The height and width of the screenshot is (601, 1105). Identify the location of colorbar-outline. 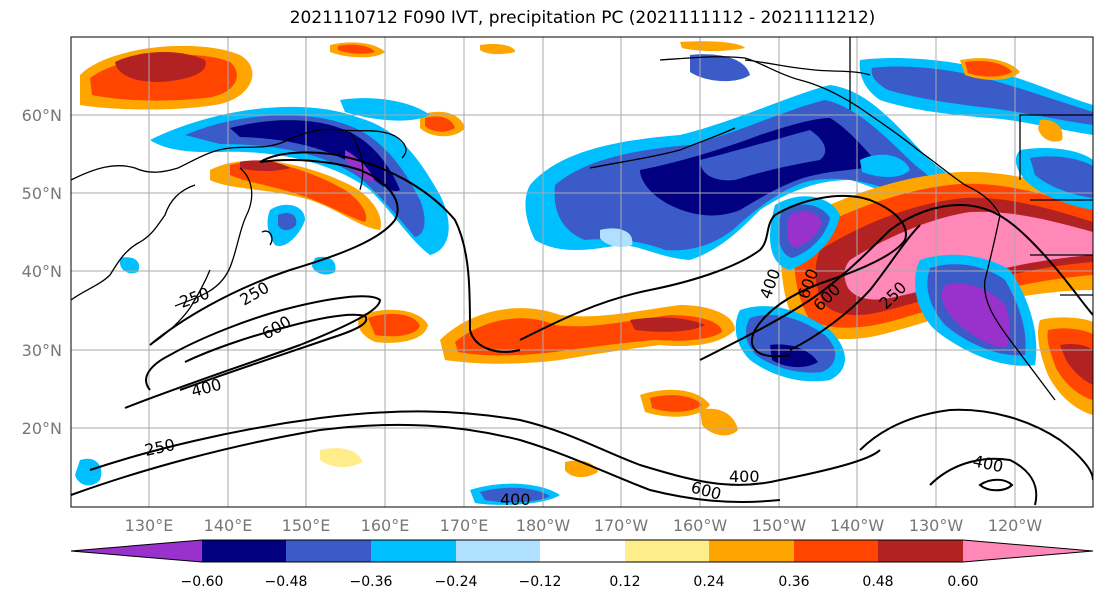
(582, 551).